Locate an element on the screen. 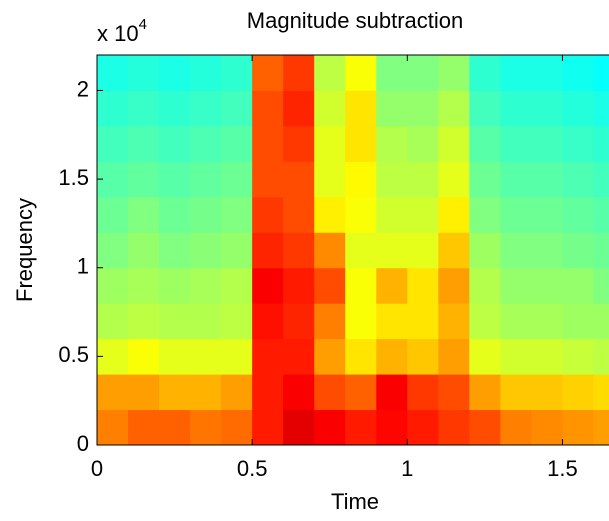  chart-title: Magnitude subtraction is located at coordinates (355, 20).